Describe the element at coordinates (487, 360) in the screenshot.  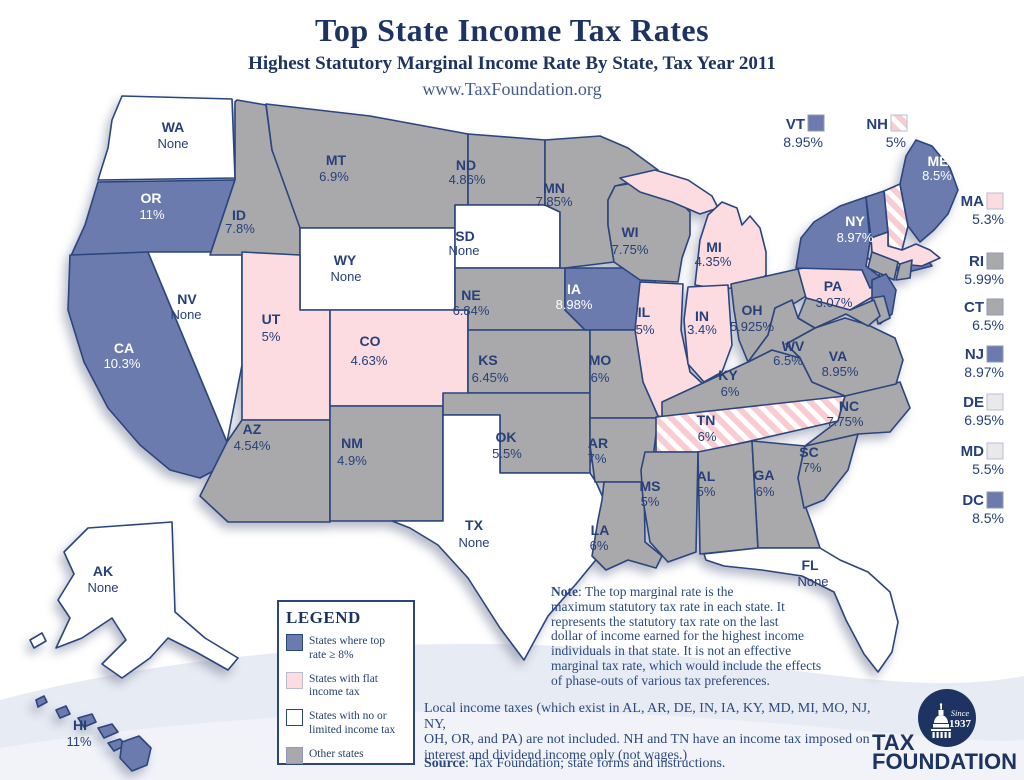
I see `state-ks-abbr: KS` at that location.